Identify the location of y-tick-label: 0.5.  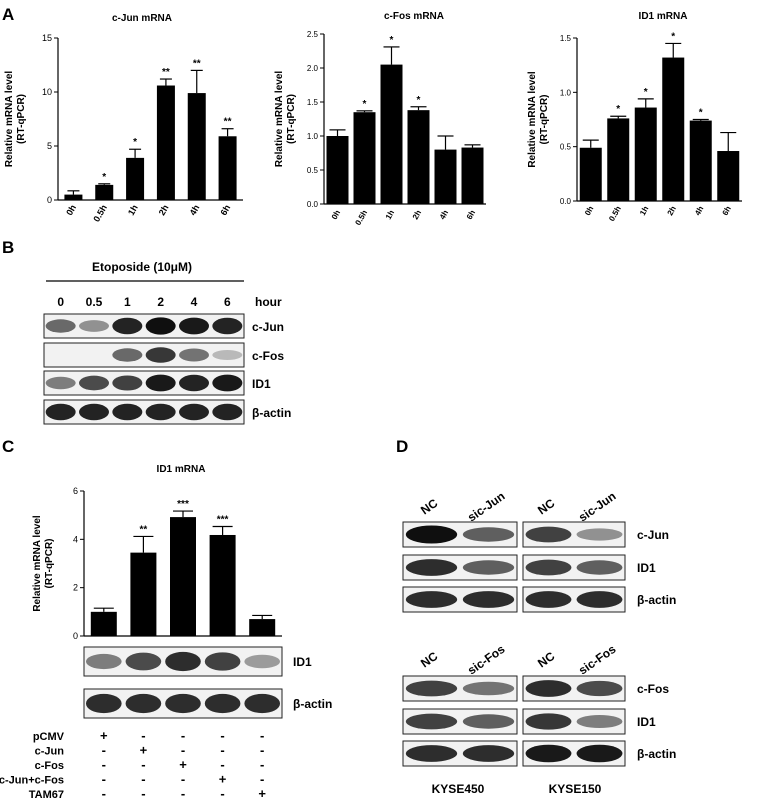
(566, 147).